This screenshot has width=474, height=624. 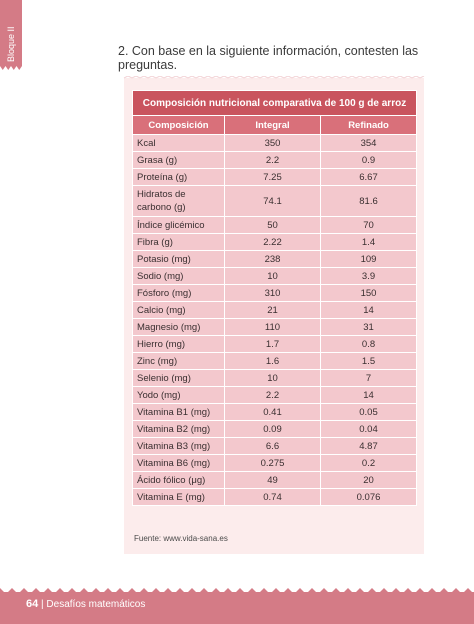 I want to click on row-label: Grasa (g), so click(x=178, y=160).